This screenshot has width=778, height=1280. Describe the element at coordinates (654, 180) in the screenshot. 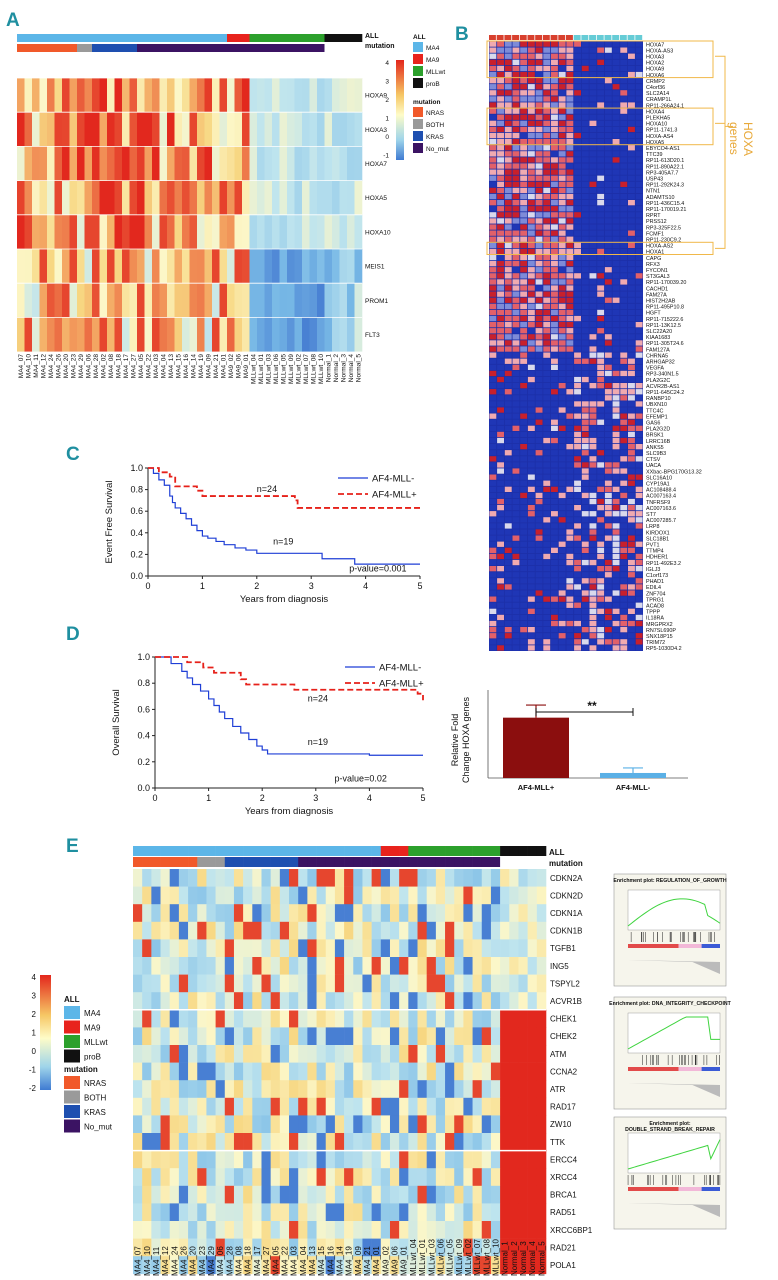

I see `panel-b-gene-label: USP43` at that location.